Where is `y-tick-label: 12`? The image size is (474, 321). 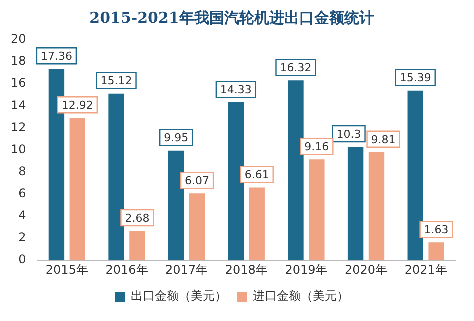
y-tick-label: 12 is located at coordinates (18, 127).